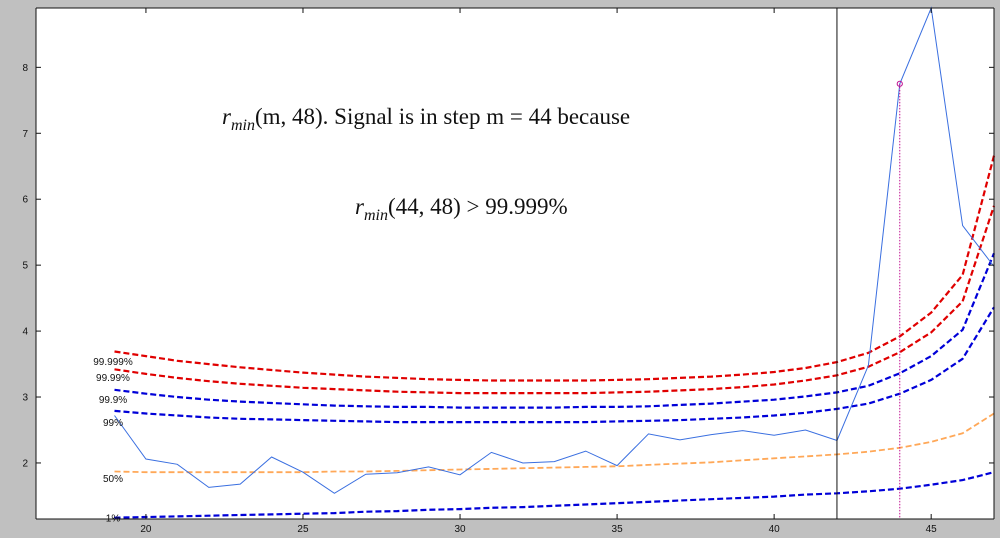 This screenshot has height=538, width=1000. I want to click on y-tick-label-5: 5, so click(25, 266).